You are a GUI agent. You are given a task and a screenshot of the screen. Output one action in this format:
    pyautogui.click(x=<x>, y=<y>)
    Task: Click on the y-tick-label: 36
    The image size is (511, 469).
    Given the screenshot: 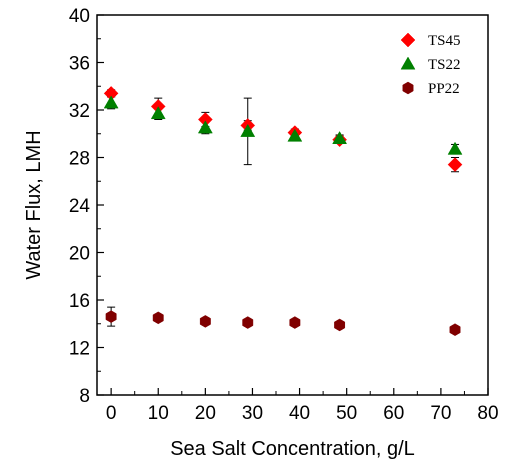 What is the action you would take?
    pyautogui.click(x=79, y=64)
    